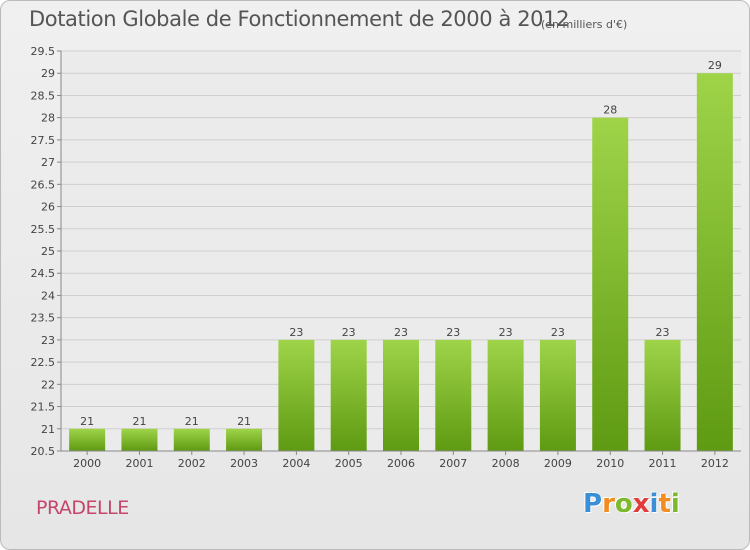 The image size is (750, 550). I want to click on logo-letter: P, so click(593, 504).